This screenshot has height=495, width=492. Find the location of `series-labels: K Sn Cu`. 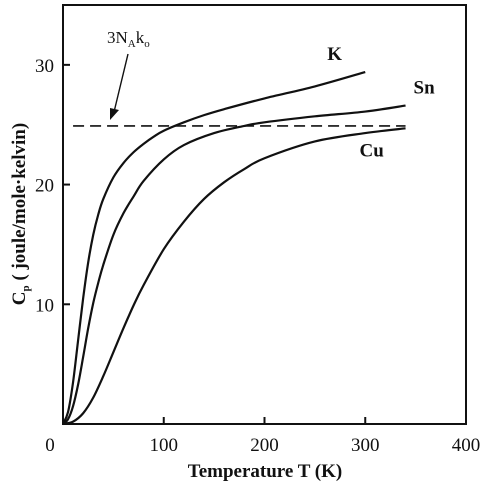

series-labels: K Sn Cu is located at coordinates (381, 102).